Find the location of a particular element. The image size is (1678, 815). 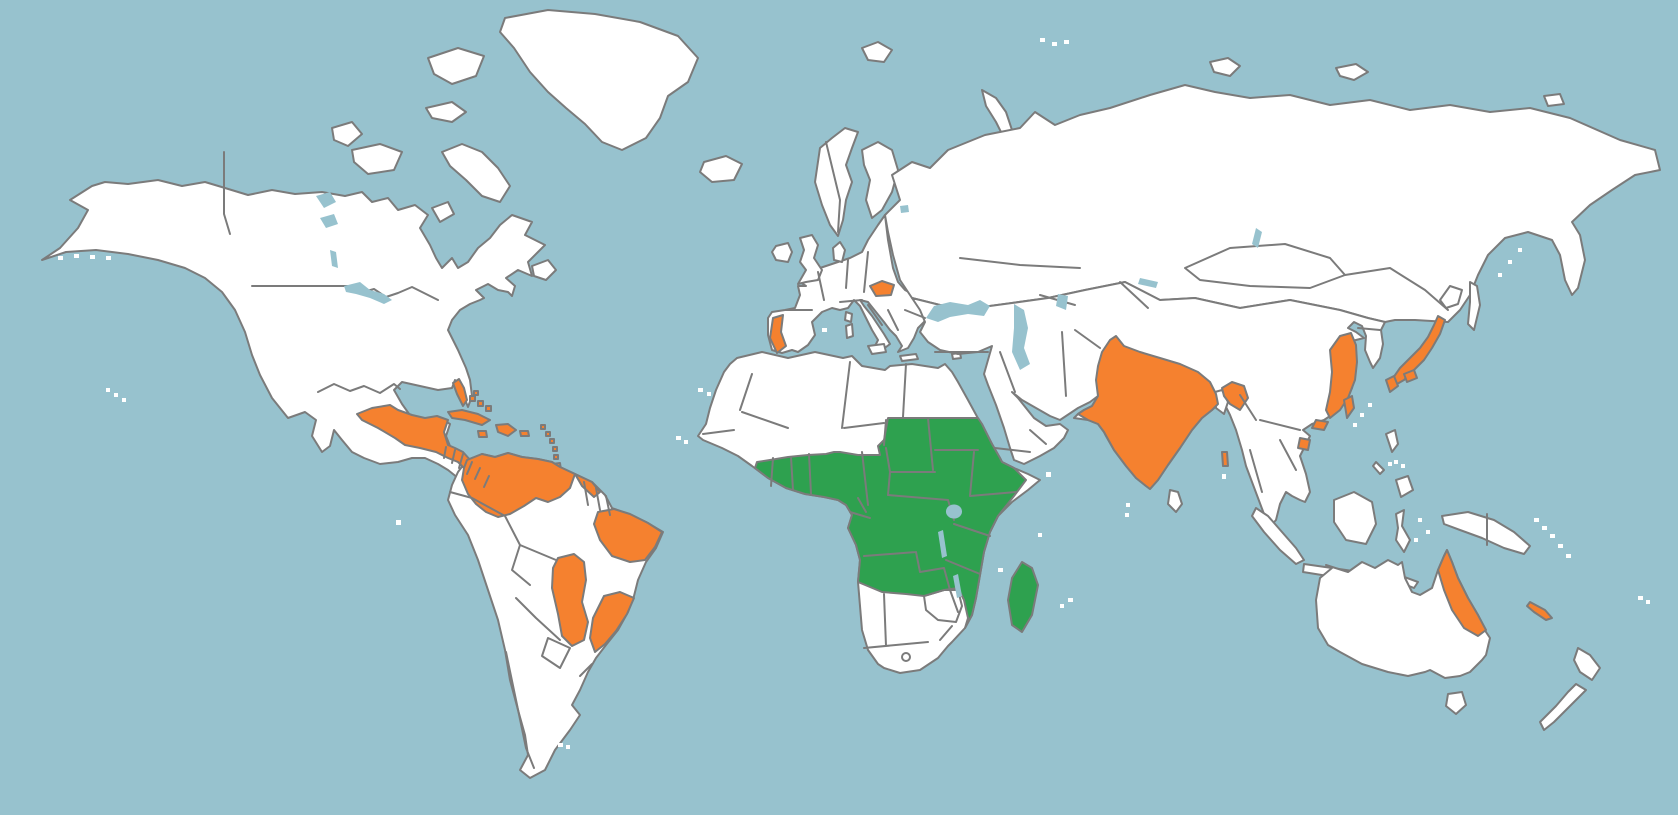

specks-nicobar is located at coordinates (1224, 476).